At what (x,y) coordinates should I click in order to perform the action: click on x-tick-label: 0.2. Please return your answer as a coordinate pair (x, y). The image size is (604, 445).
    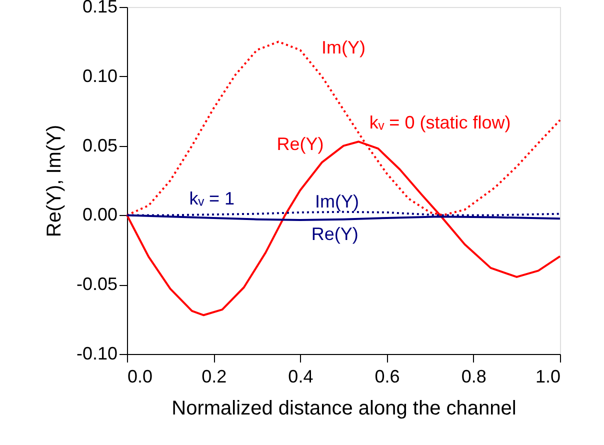
    Looking at the image, I should click on (214, 376).